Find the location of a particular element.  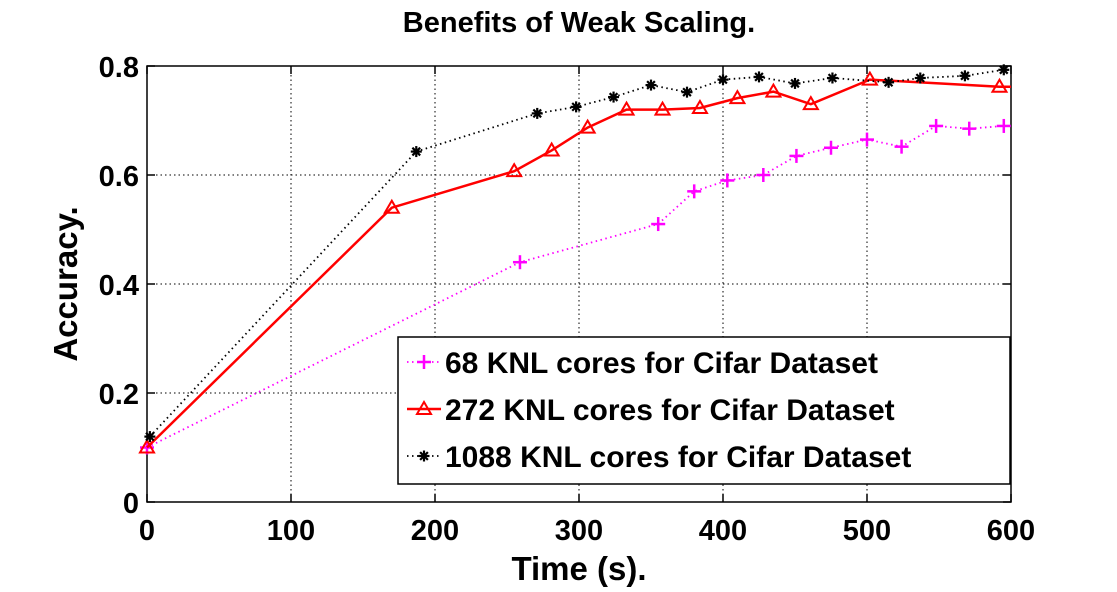

y-tick-label: 0.2 is located at coordinates (119, 395).